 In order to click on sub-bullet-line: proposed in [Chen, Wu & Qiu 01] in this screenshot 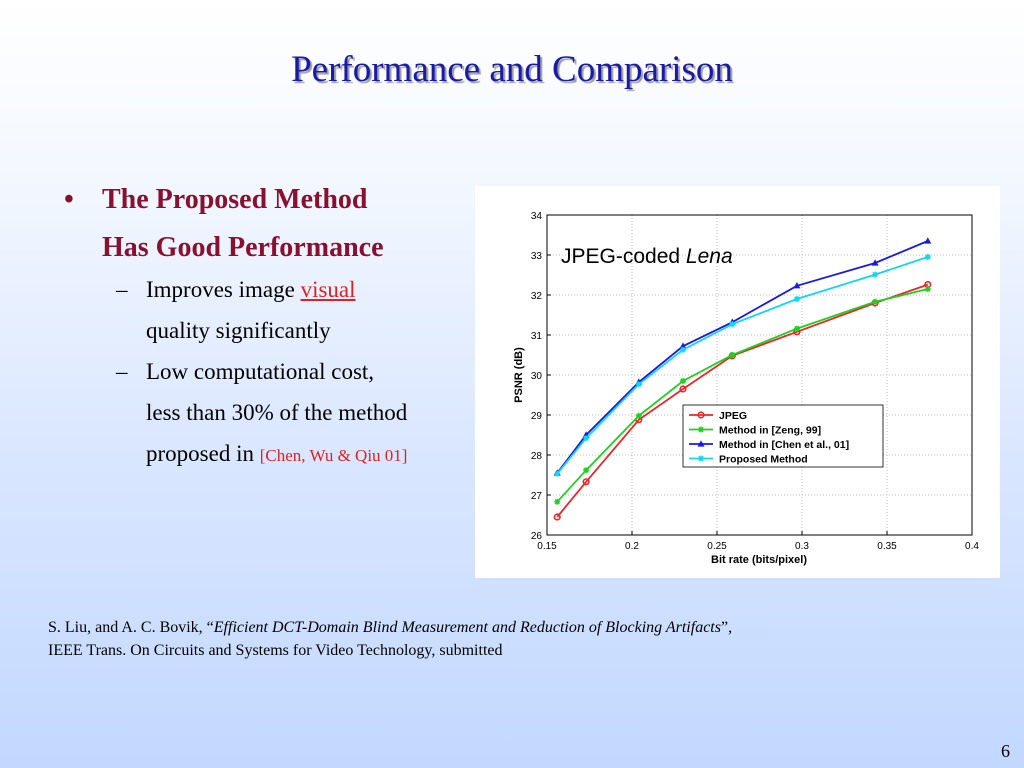, I will do `click(316, 454)`.